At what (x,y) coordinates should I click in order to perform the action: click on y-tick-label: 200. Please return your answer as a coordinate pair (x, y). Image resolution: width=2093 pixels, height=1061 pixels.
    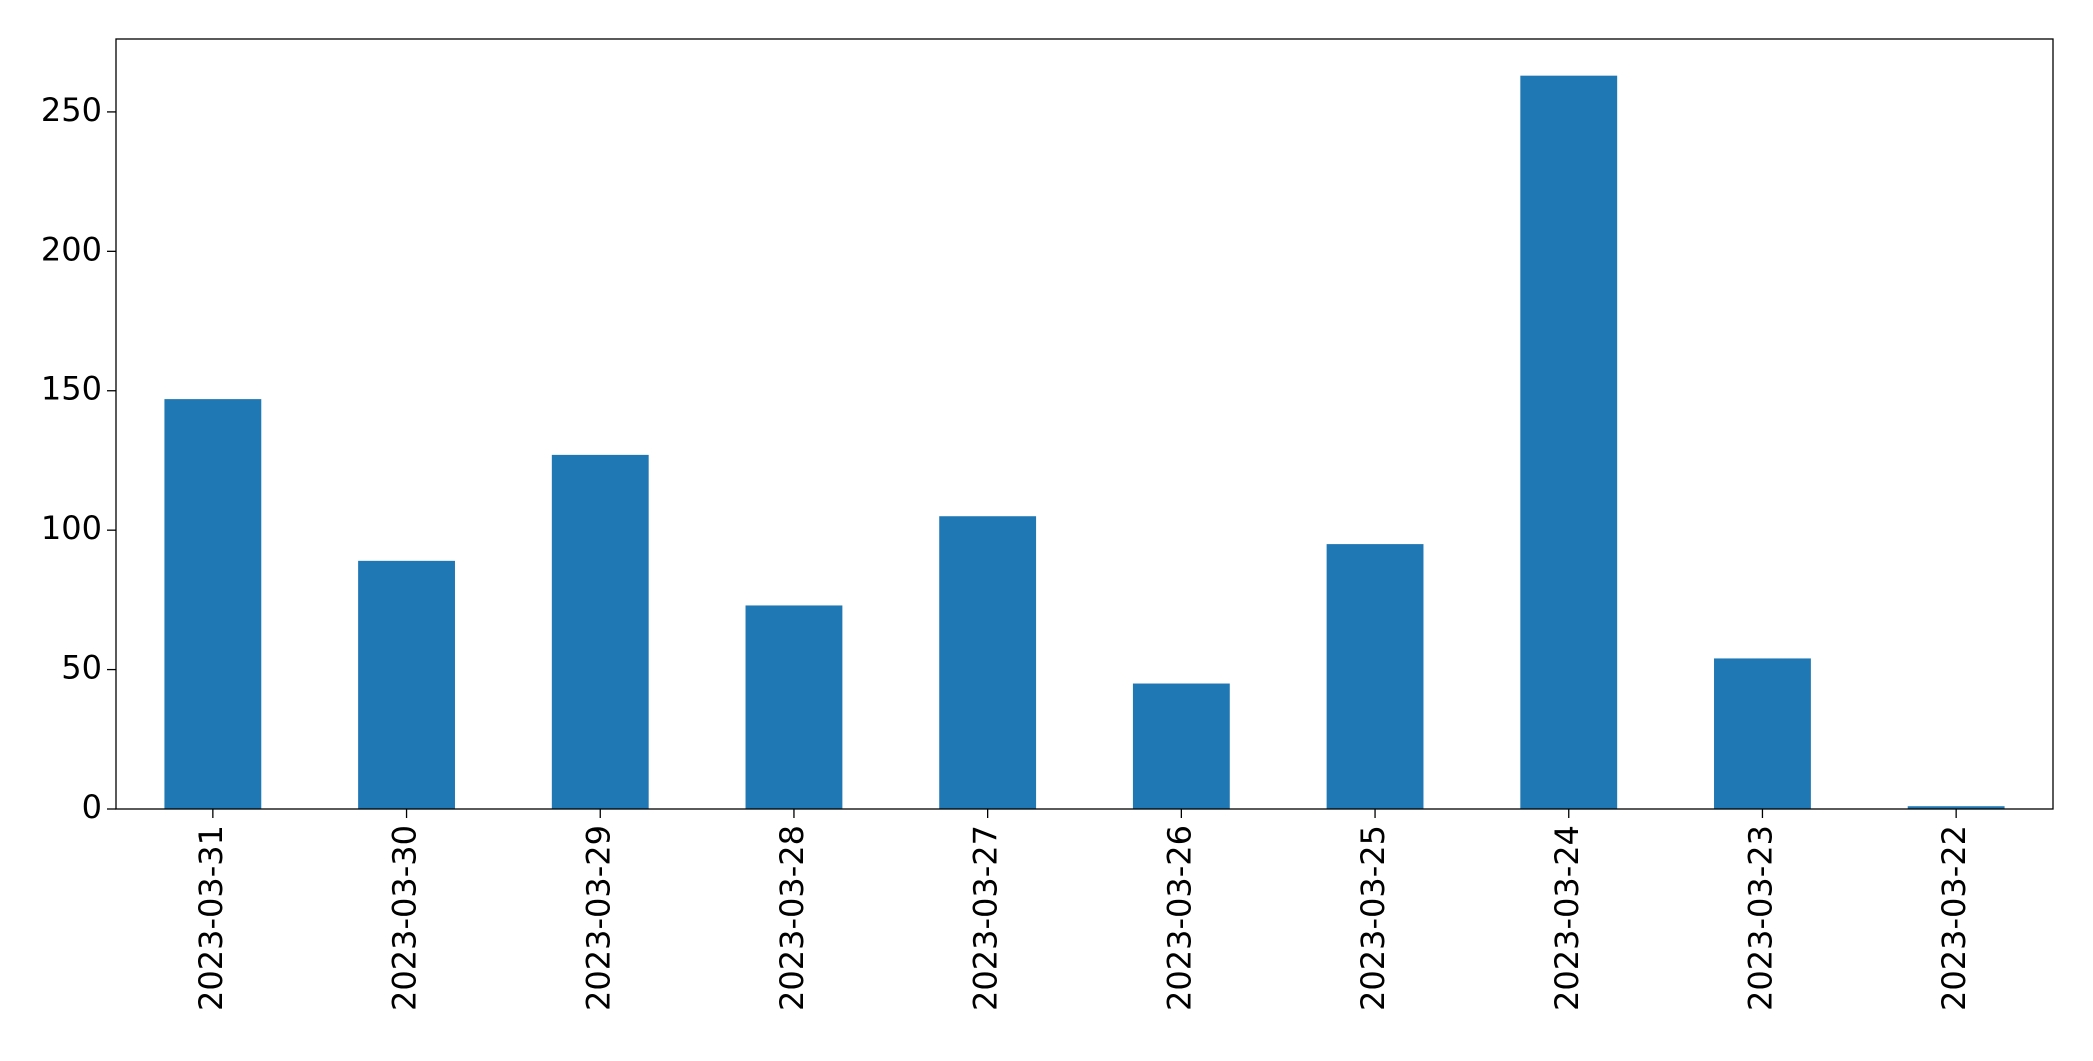
    Looking at the image, I should click on (71, 249).